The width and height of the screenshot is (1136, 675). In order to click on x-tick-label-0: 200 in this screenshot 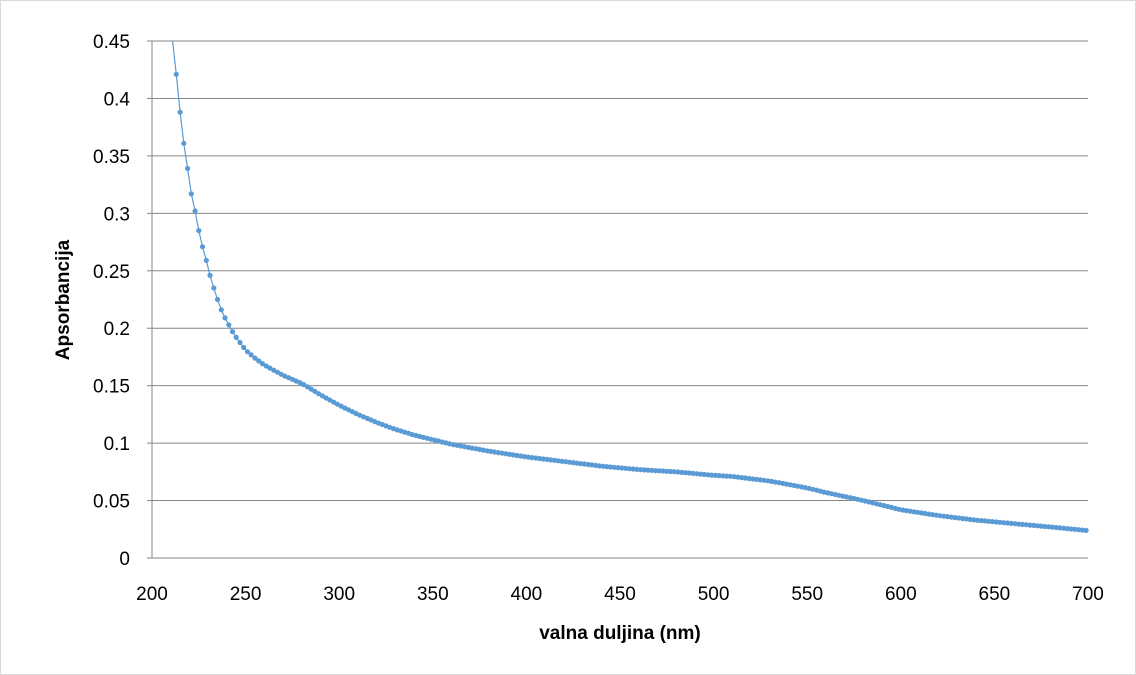, I will do `click(152, 594)`.